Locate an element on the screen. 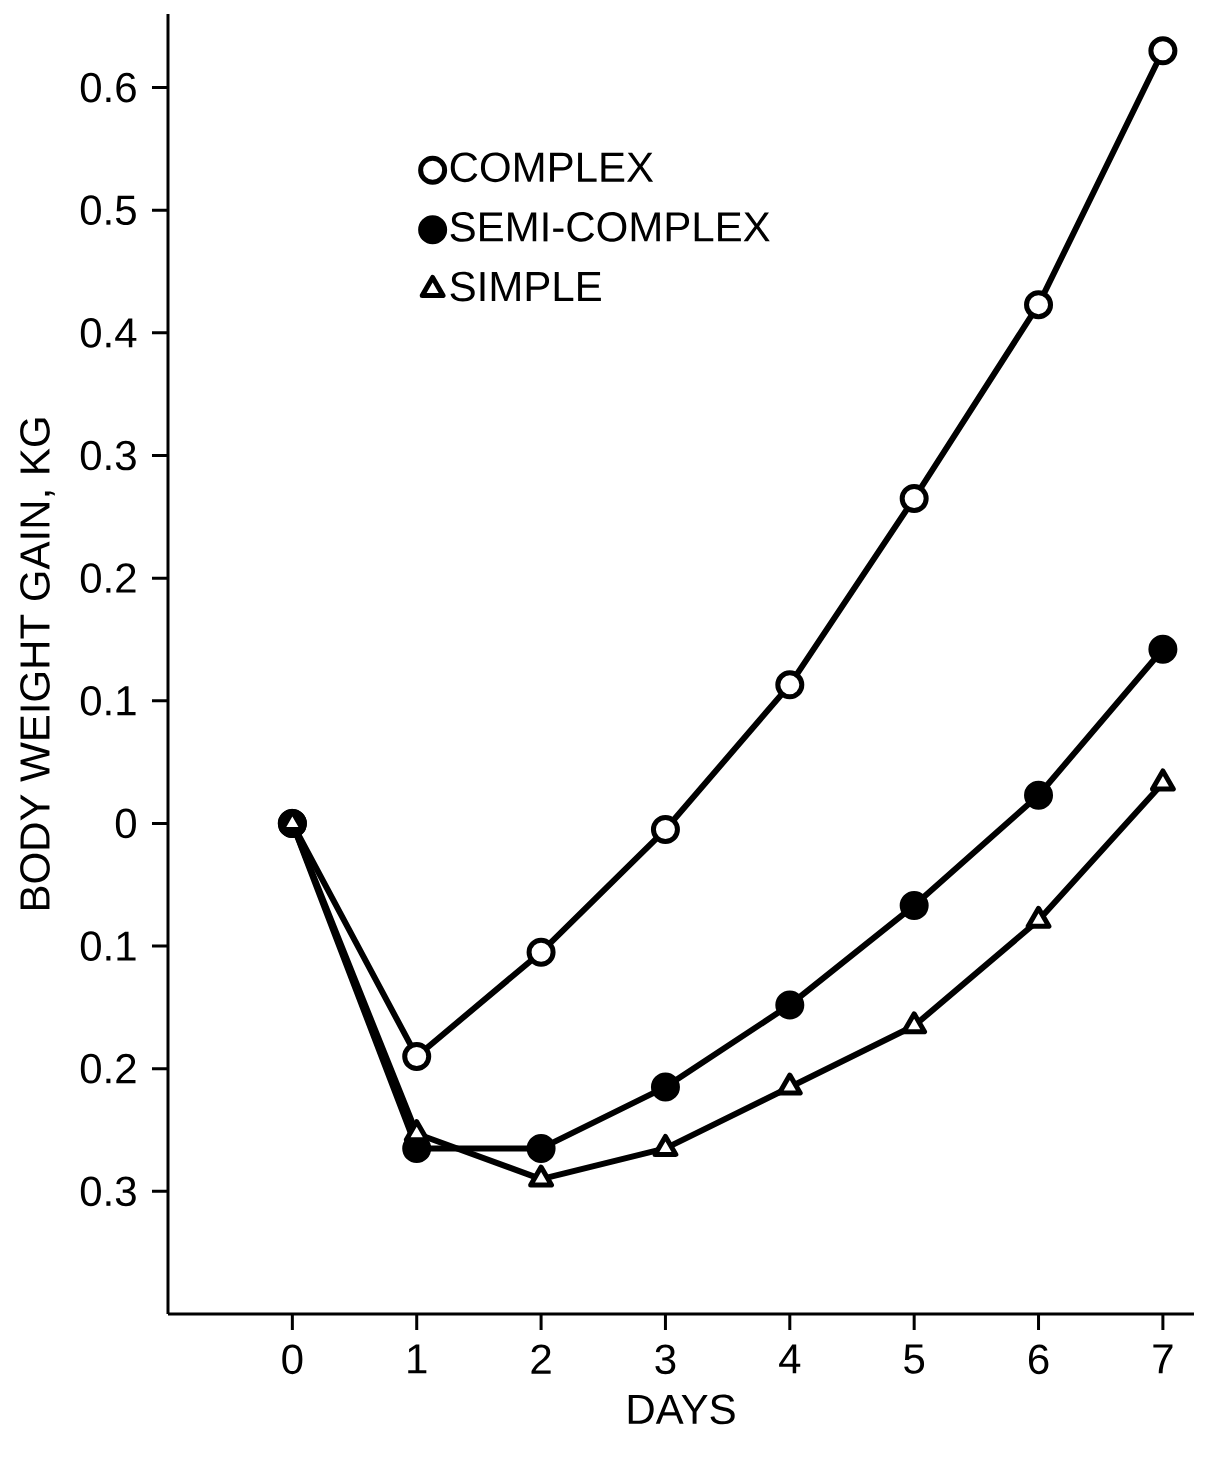 Image resolution: width=1210 pixels, height=1478 pixels. x-tick-label: 6 is located at coordinates (1038, 1359).